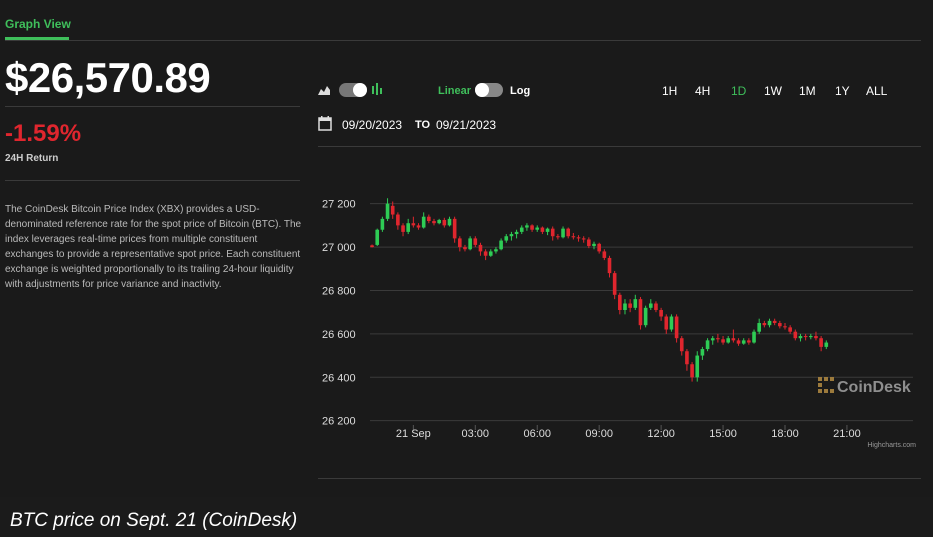 This screenshot has height=537, width=933. I want to click on highcharts-credit: Highcharts.com, so click(891, 445).